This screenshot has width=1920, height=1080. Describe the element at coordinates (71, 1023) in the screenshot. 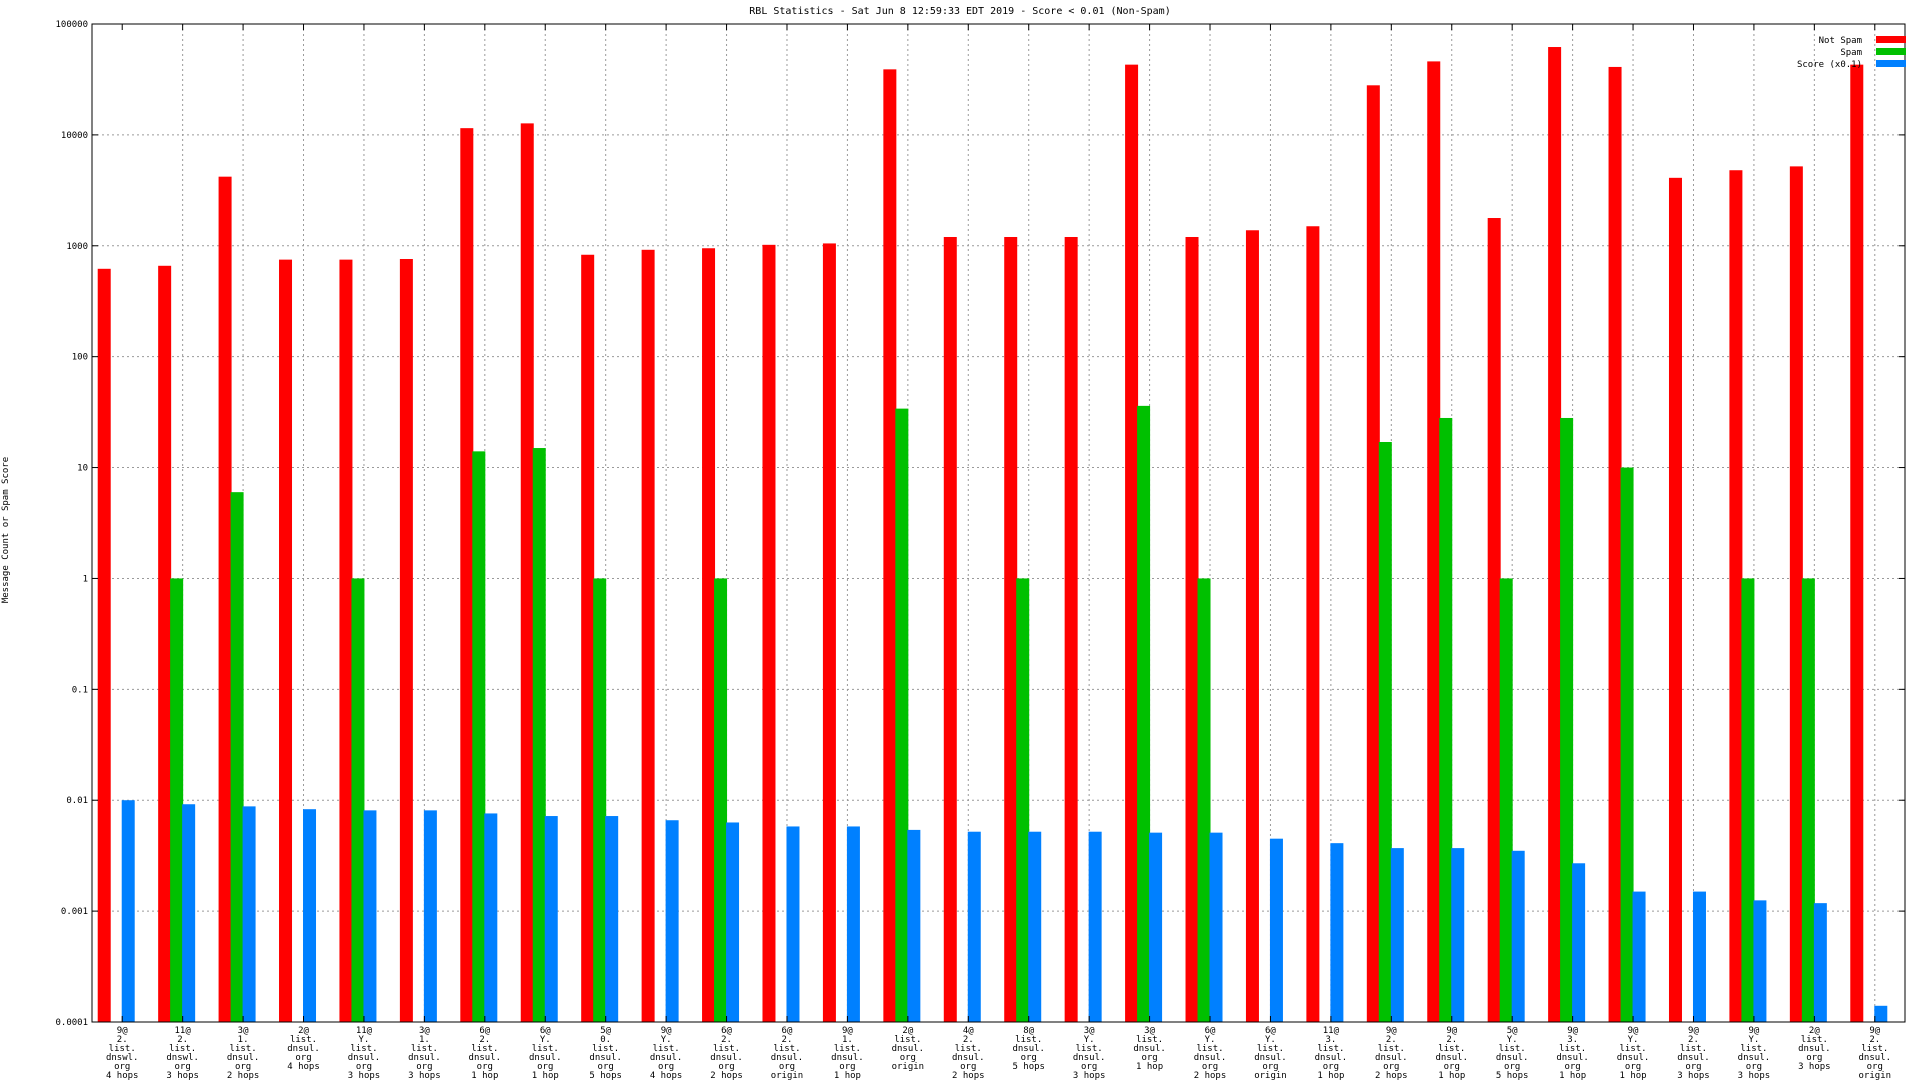

I see `y-tick-label: 0.0001` at that location.